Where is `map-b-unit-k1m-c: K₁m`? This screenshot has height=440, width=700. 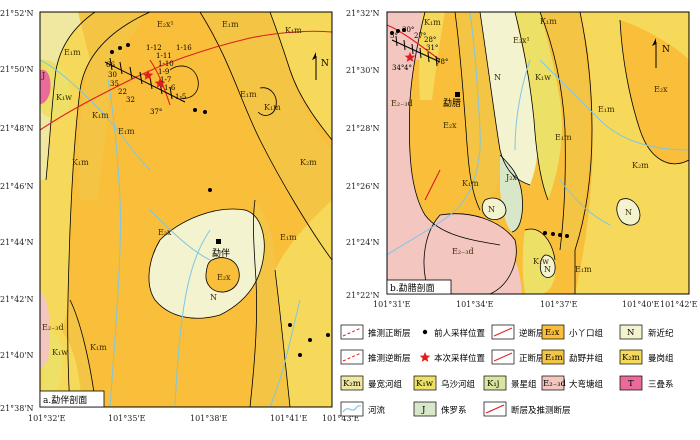 map-b-unit-k1m-c: K₁m is located at coordinates (470, 183).